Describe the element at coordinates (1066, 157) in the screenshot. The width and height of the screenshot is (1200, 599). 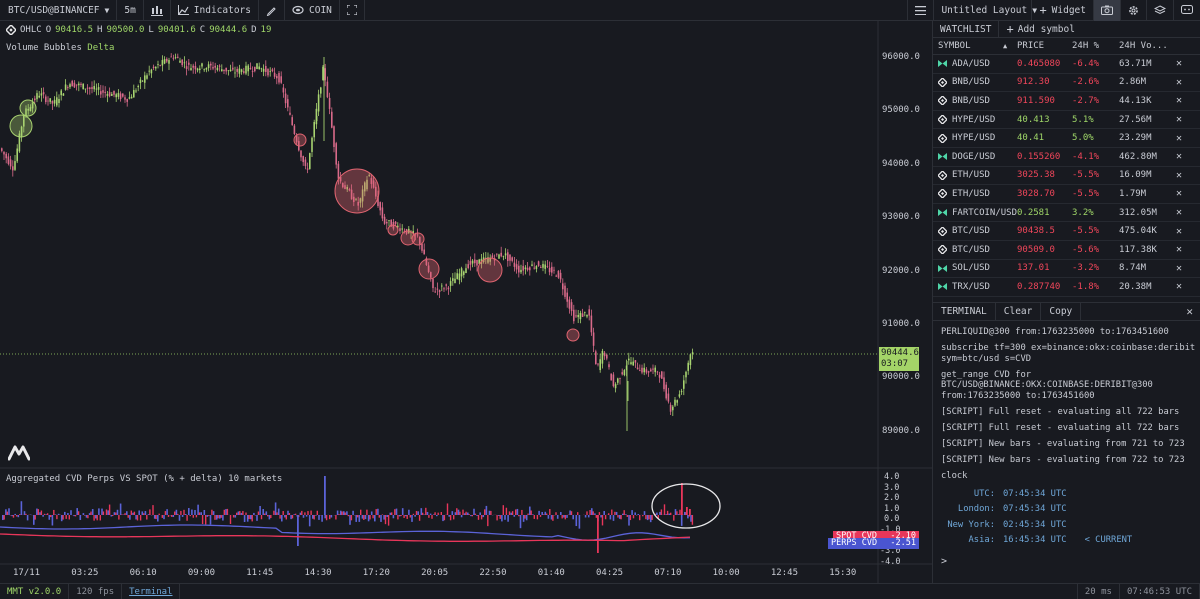
I see `watchlist-row: DOGE/USD 0.155260 -4.1% 462.80M ✕` at that location.